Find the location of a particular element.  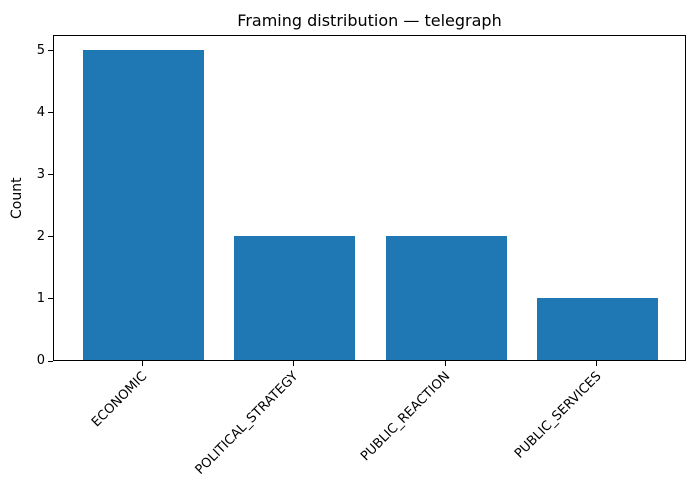

x-tick-label: PUBLIC_REACTION is located at coordinates (405, 417).